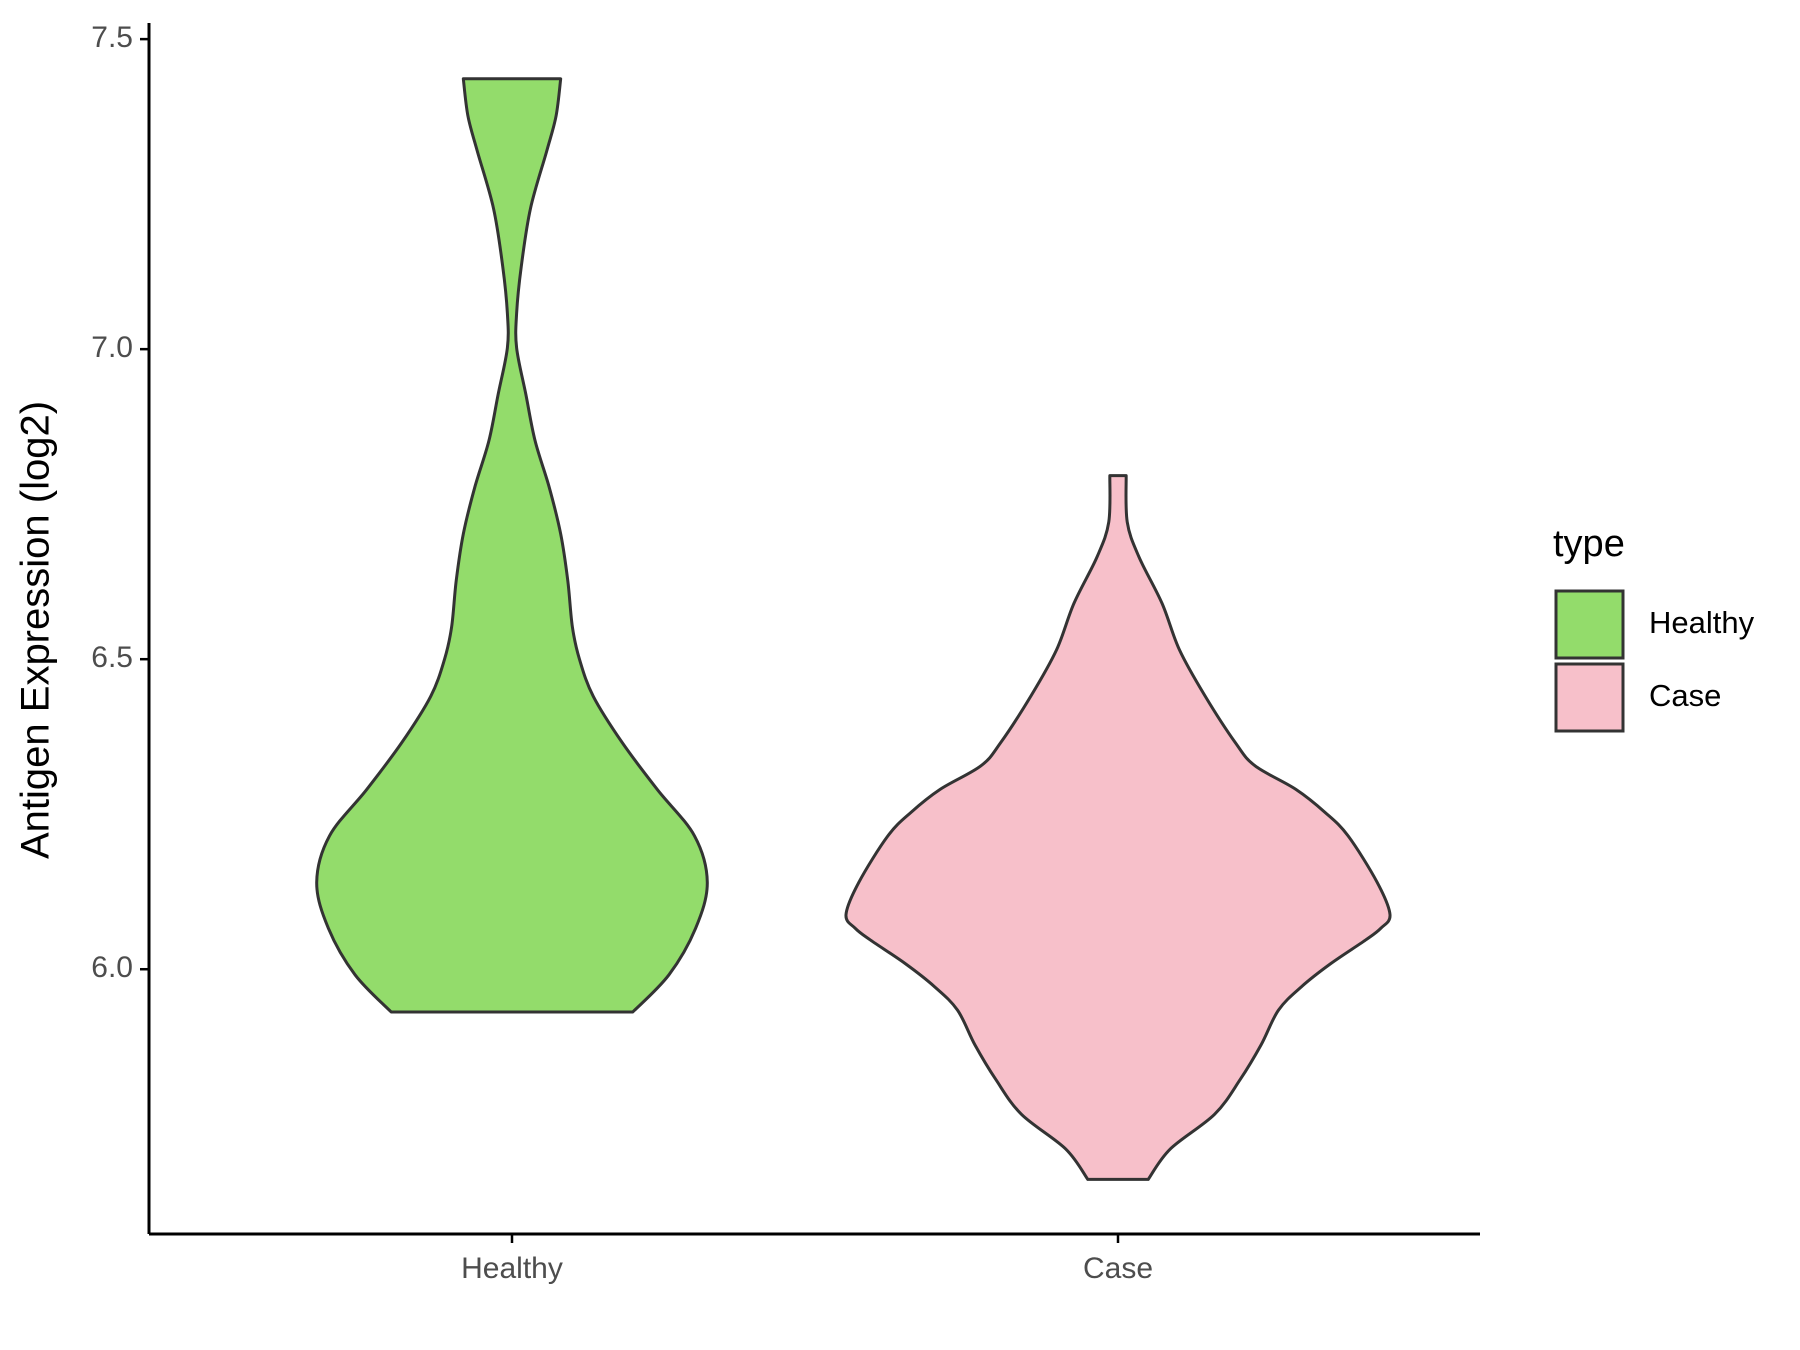  I want to click on y-tick-label: 7.5, so click(112, 37).